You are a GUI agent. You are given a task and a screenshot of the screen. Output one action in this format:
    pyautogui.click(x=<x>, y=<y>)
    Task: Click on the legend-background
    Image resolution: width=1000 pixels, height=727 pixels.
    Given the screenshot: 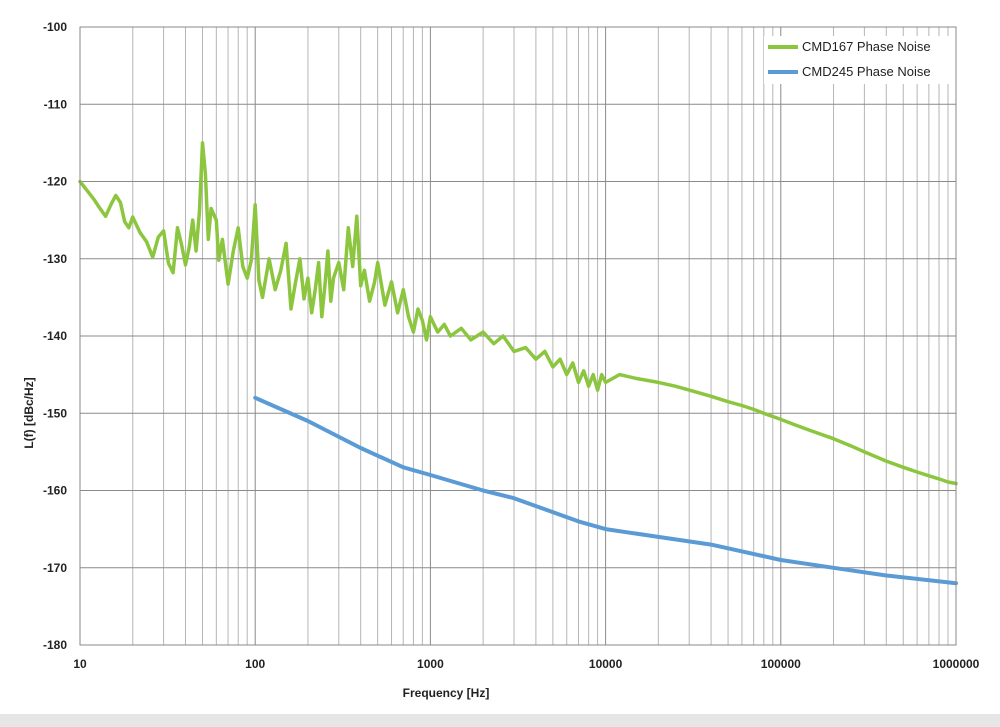 What is the action you would take?
    pyautogui.click(x=859, y=60)
    